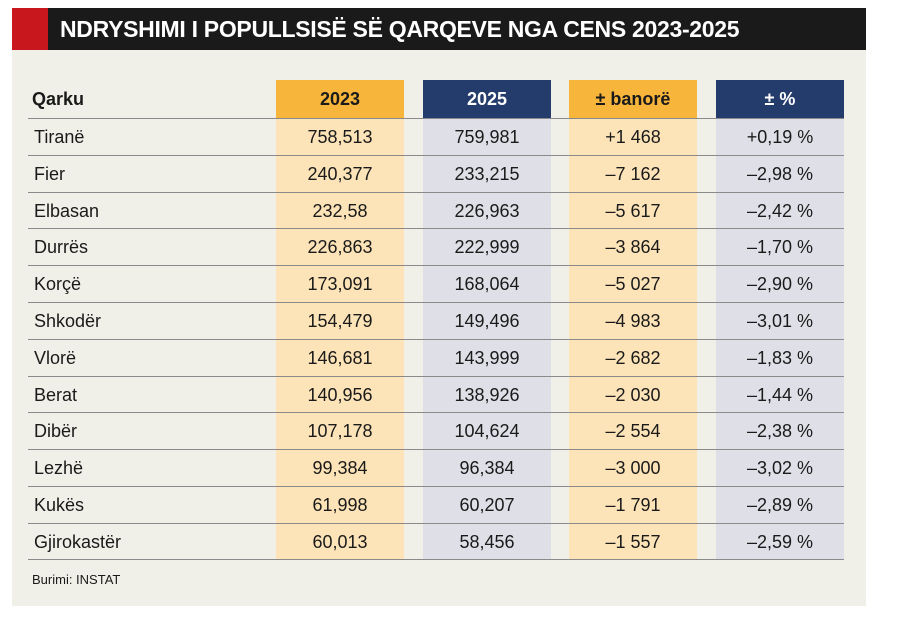  I want to click on cell-change-percent: –3,01 %, so click(780, 320).